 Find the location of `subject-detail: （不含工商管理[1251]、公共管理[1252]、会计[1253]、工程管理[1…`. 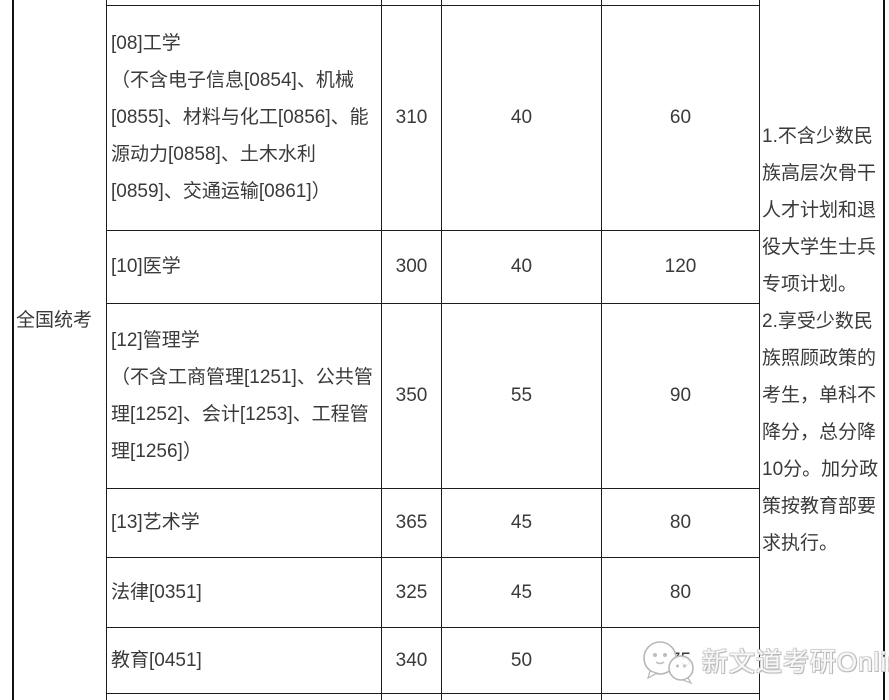

subject-detail: （不含工商管理[1251]、公共管理[1252]、会计[1253]、工程管理[1… is located at coordinates (242, 414).